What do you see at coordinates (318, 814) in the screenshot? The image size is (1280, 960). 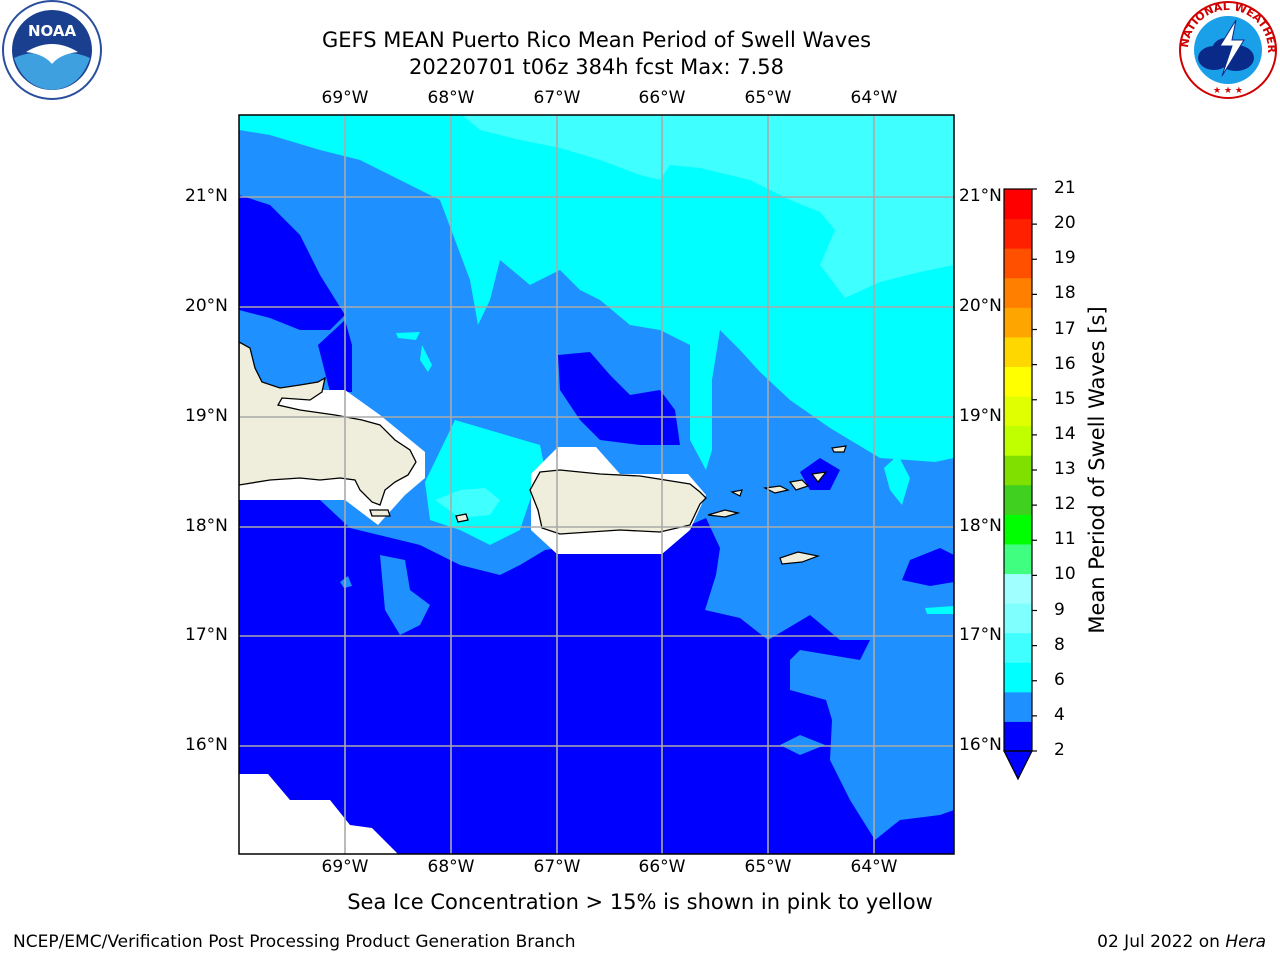 I see `nodata-mask` at bounding box center [318, 814].